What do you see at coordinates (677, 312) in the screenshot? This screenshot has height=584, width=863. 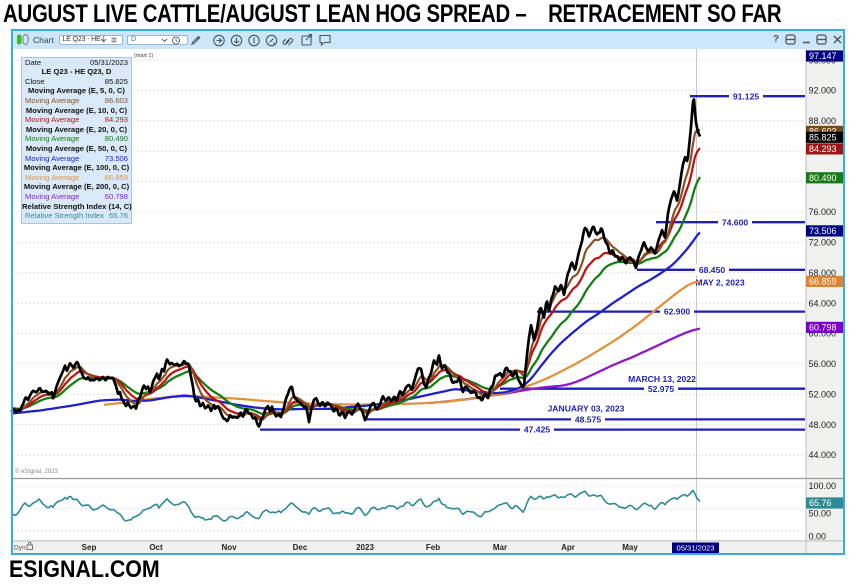 I see `svg-text: 62.900` at bounding box center [677, 312].